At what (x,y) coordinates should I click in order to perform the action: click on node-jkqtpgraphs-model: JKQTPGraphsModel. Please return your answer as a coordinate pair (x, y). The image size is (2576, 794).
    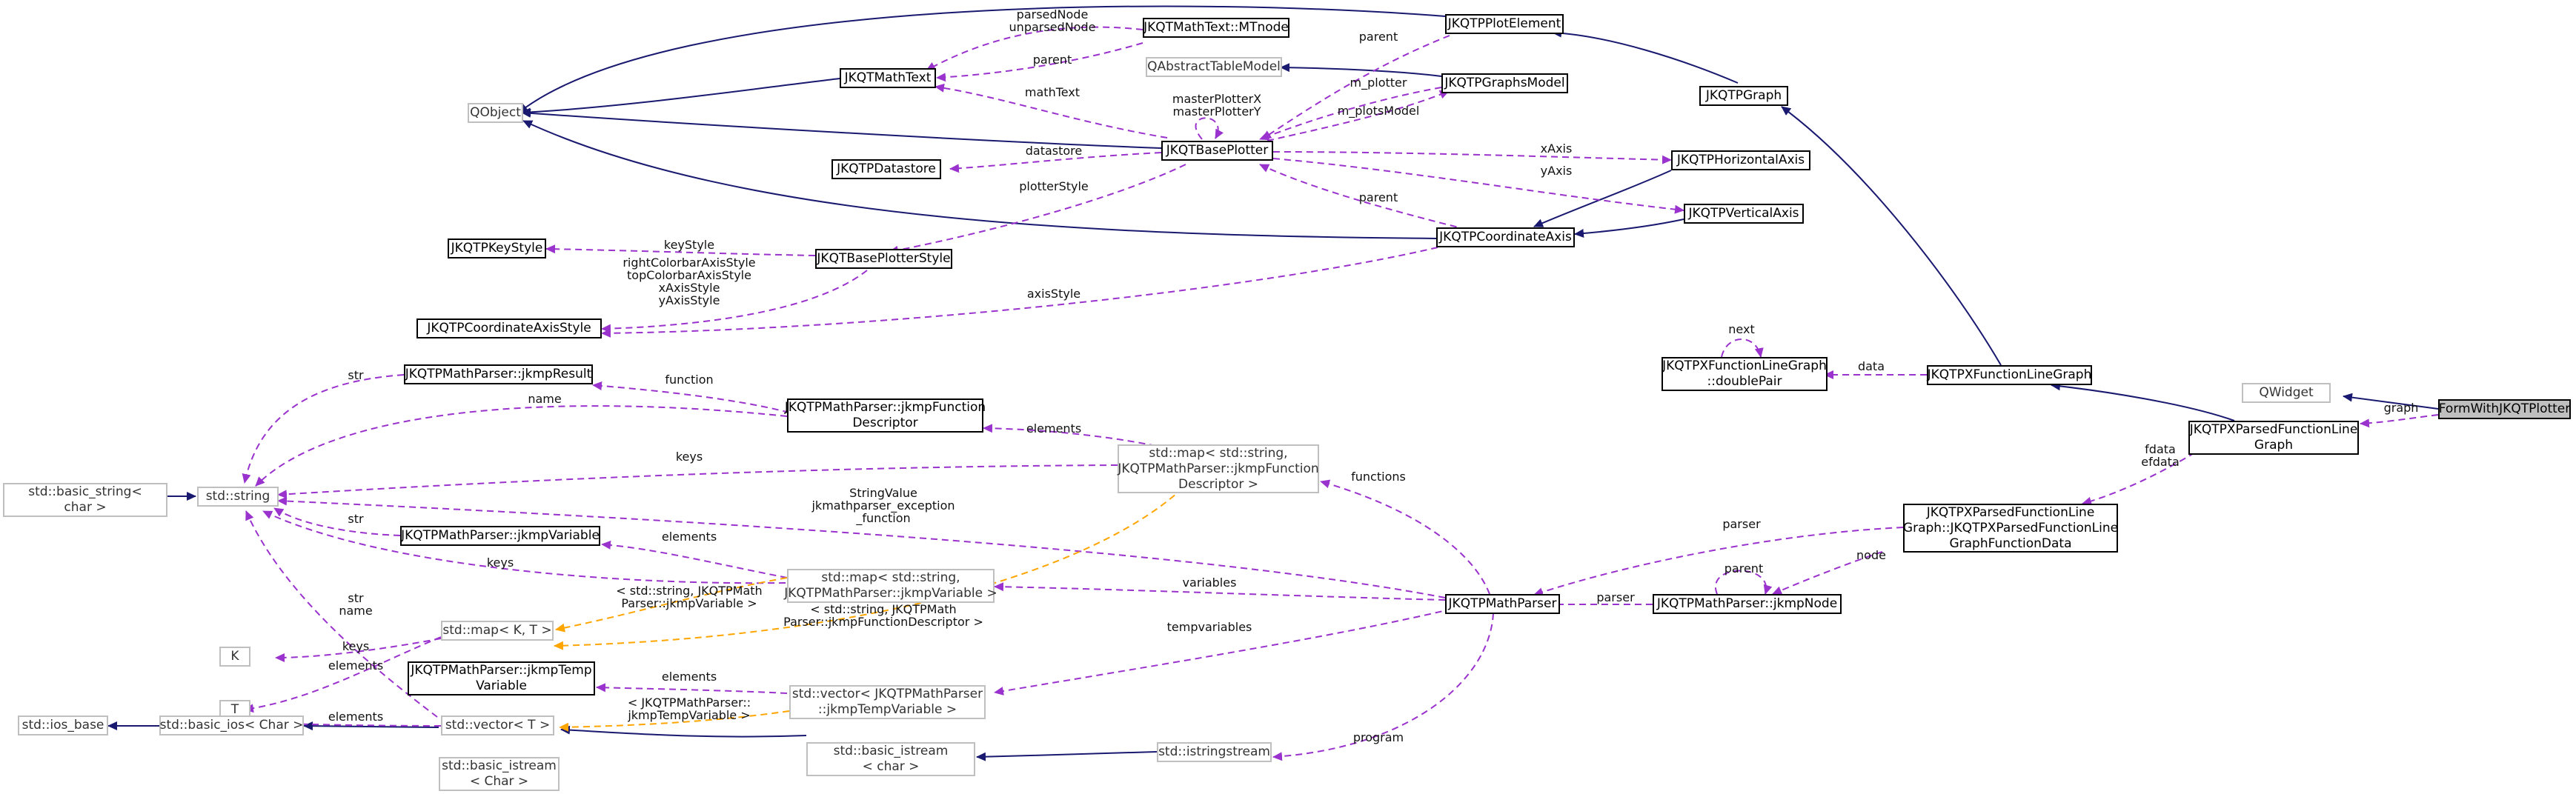
    Looking at the image, I should click on (1504, 83).